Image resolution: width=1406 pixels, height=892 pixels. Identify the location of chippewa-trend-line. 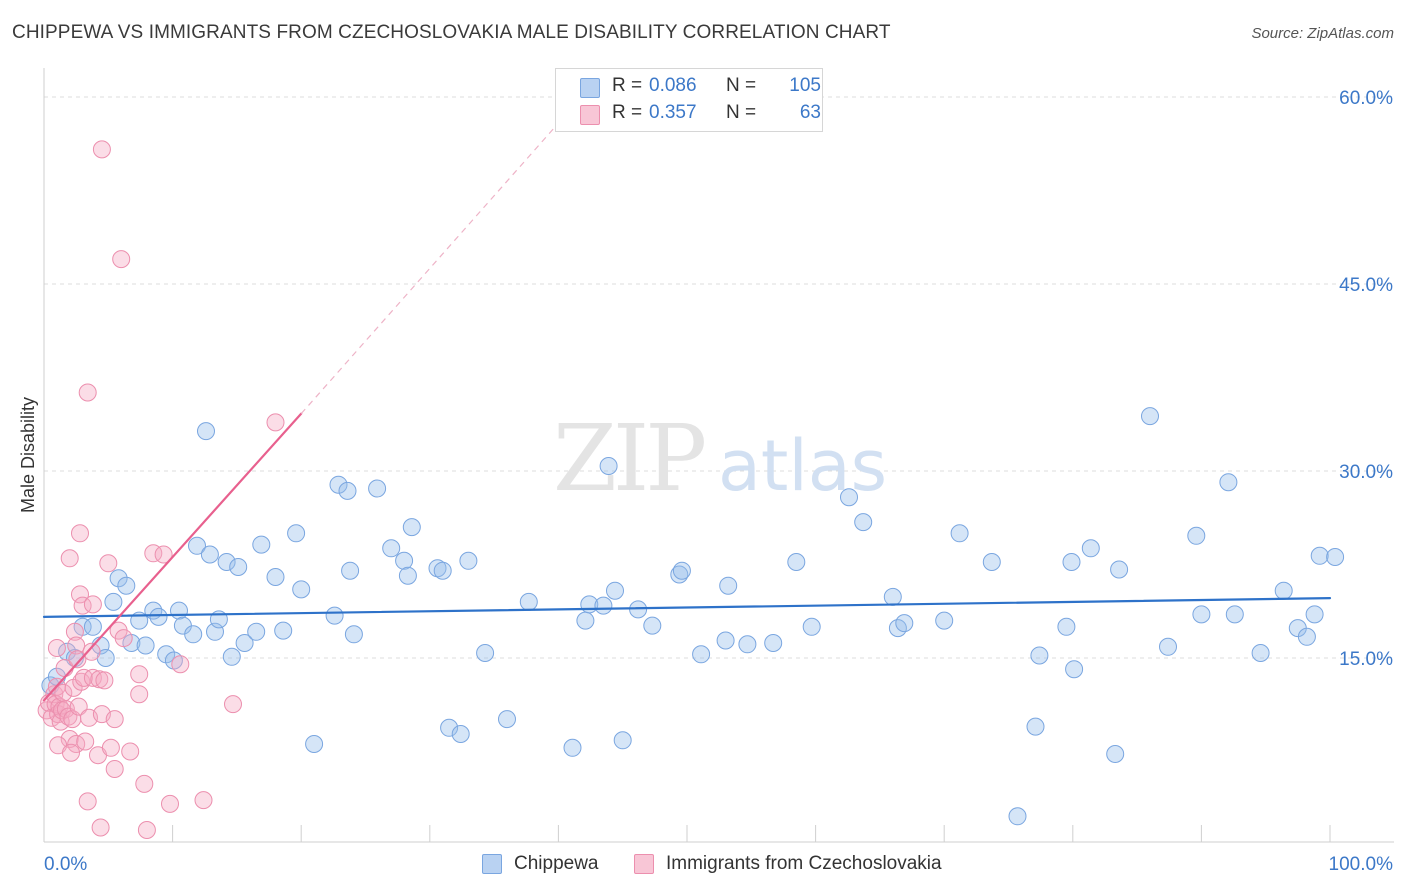
(687, 607).